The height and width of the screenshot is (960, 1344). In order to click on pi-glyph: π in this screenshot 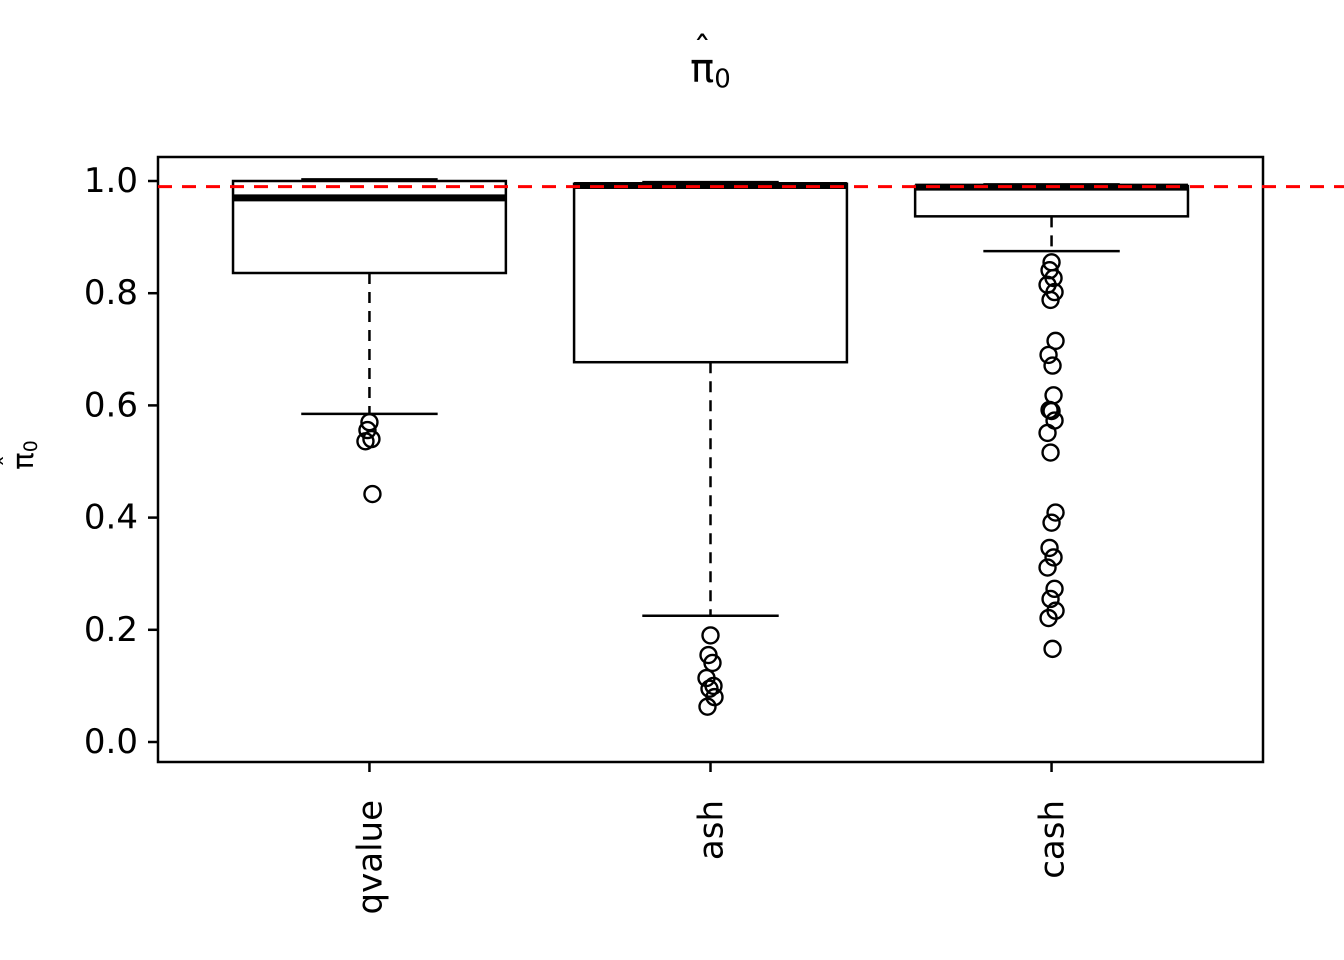, I will do `click(702, 69)`.